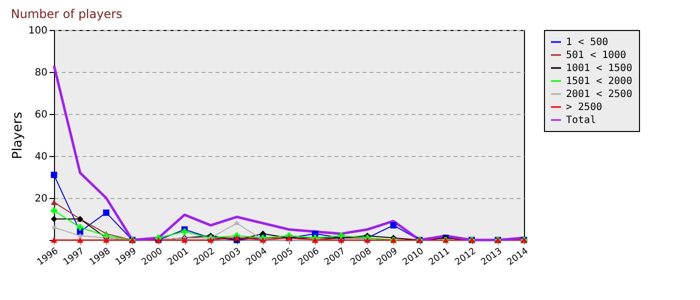 The height and width of the screenshot is (300, 700). I want to click on legend-label: 501 < 1000, so click(596, 55).